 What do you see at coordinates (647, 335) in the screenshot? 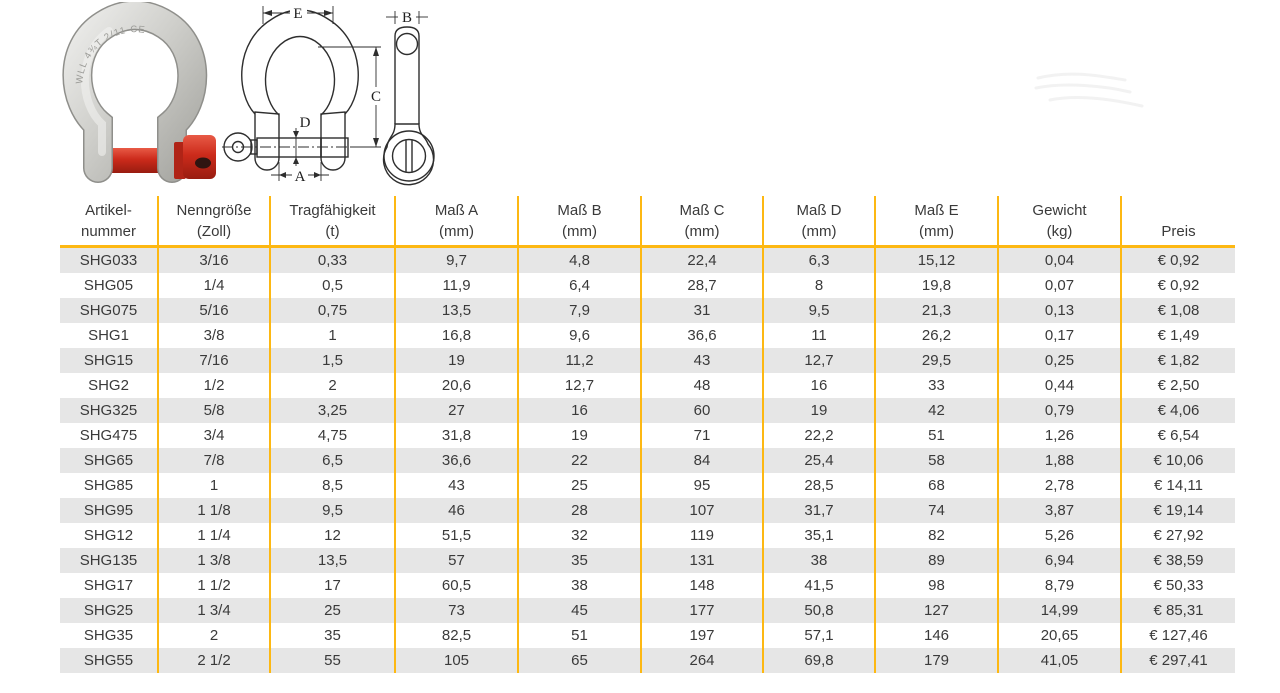
I see `table-row: SHG1 3/8 1 16,8 9,6 36,6 11 26,2 0,17 € 1,49` at bounding box center [647, 335].